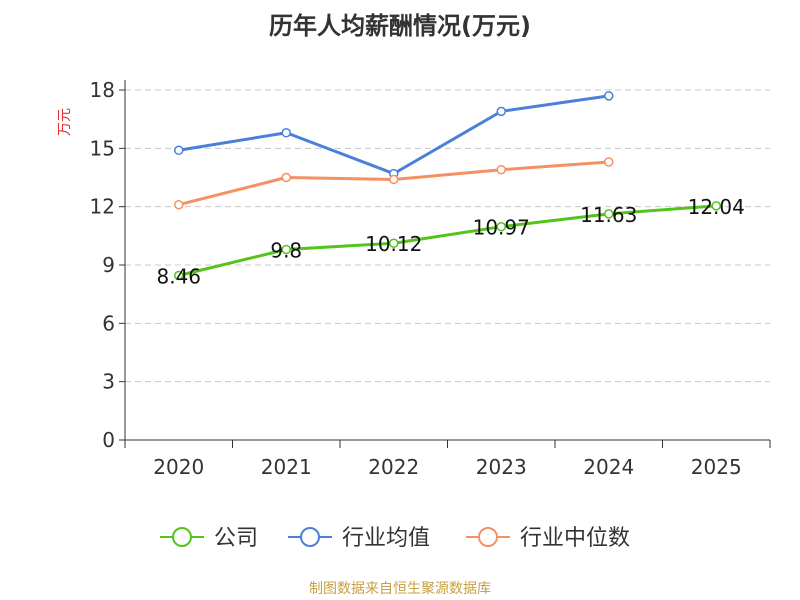 The height and width of the screenshot is (600, 800). What do you see at coordinates (400, 589) in the screenshot?
I see `source-note: 制图数据来自恒生聚源数据库` at bounding box center [400, 589].